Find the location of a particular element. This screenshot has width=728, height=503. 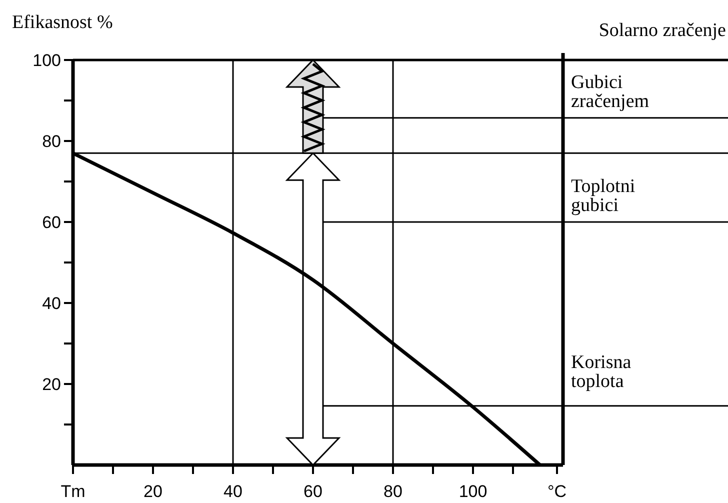

y-tick-label: 20 is located at coordinates (51, 384).